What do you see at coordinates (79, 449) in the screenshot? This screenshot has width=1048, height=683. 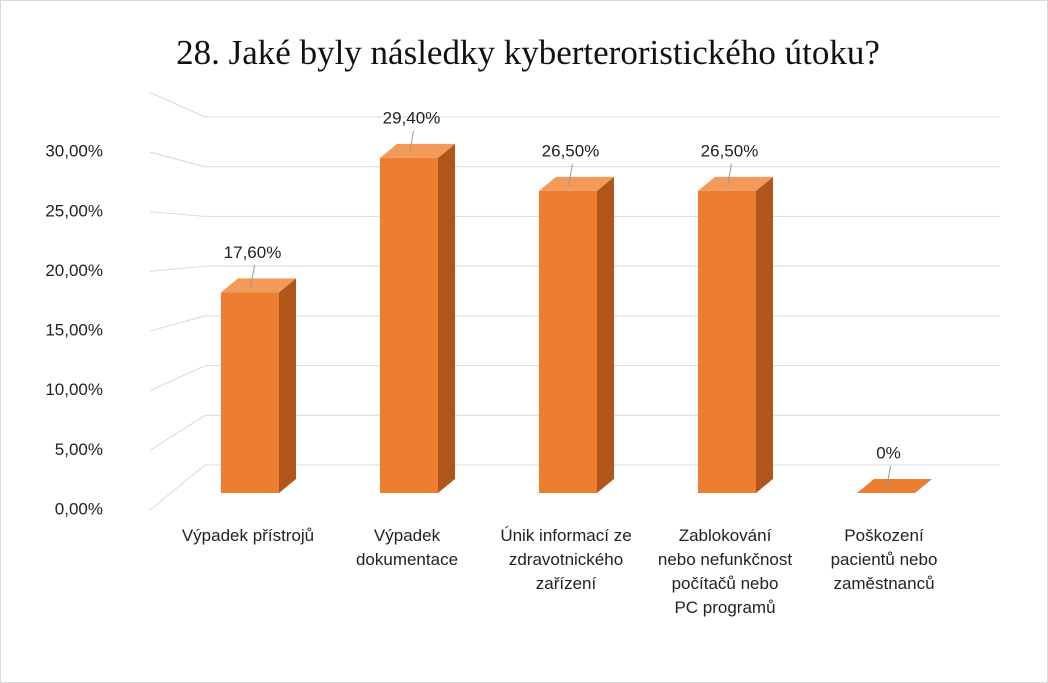 I see `y-tick-label: 5,00%` at bounding box center [79, 449].